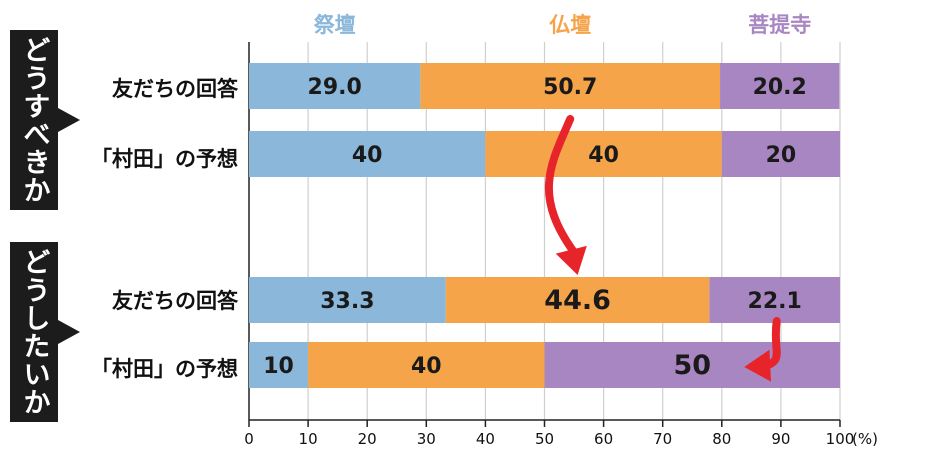 This screenshot has width=936, height=450. I want to click on x-axis-unit: (%), so click(865, 439).